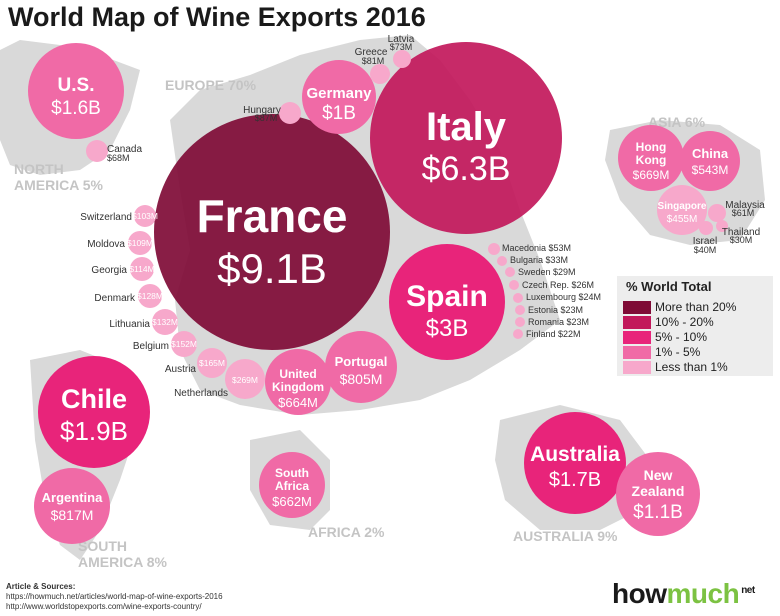 This screenshot has height=616, width=780. I want to click on bubble-chile: Chile $1.9B, so click(94, 412).